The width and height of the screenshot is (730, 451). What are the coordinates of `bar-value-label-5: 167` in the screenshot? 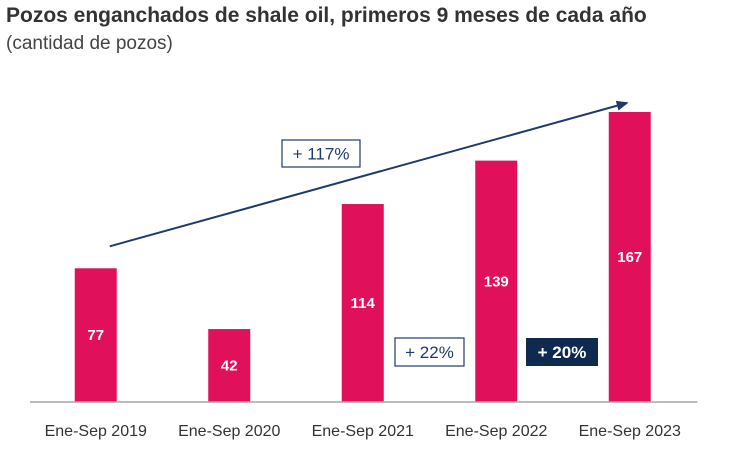 It's located at (629, 257).